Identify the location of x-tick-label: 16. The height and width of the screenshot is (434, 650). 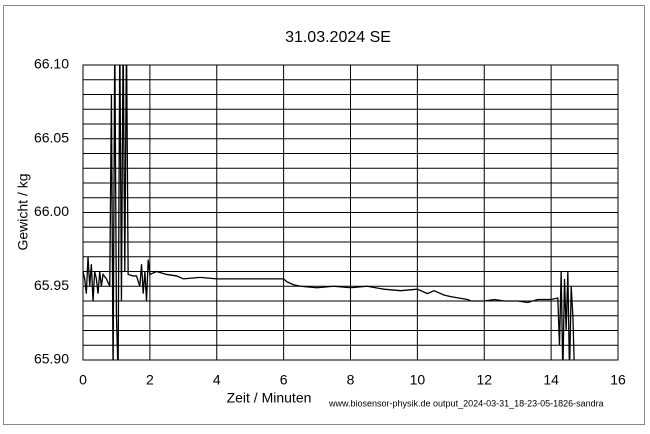
(618, 380).